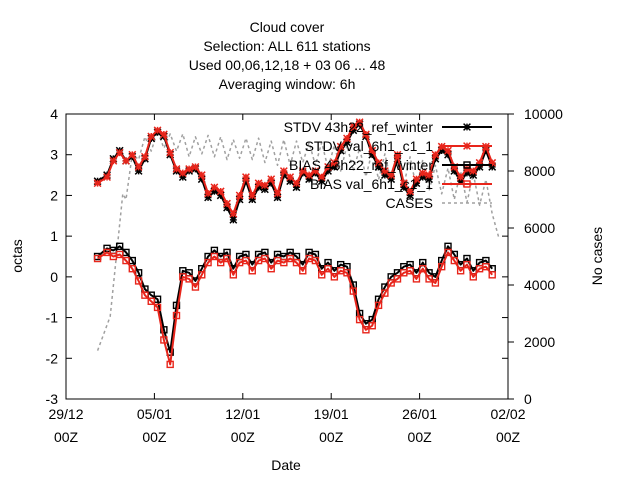 Image resolution: width=640 pixels, height=480 pixels. What do you see at coordinates (54, 155) in the screenshot?
I see `y-tick-label: 3` at bounding box center [54, 155].